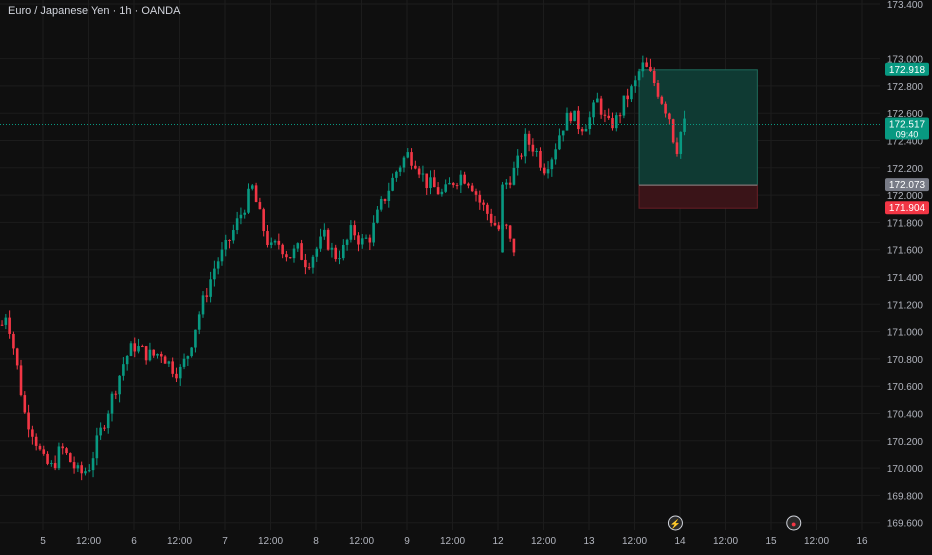  I want to click on stop-loss-zone, so click(698, 196).